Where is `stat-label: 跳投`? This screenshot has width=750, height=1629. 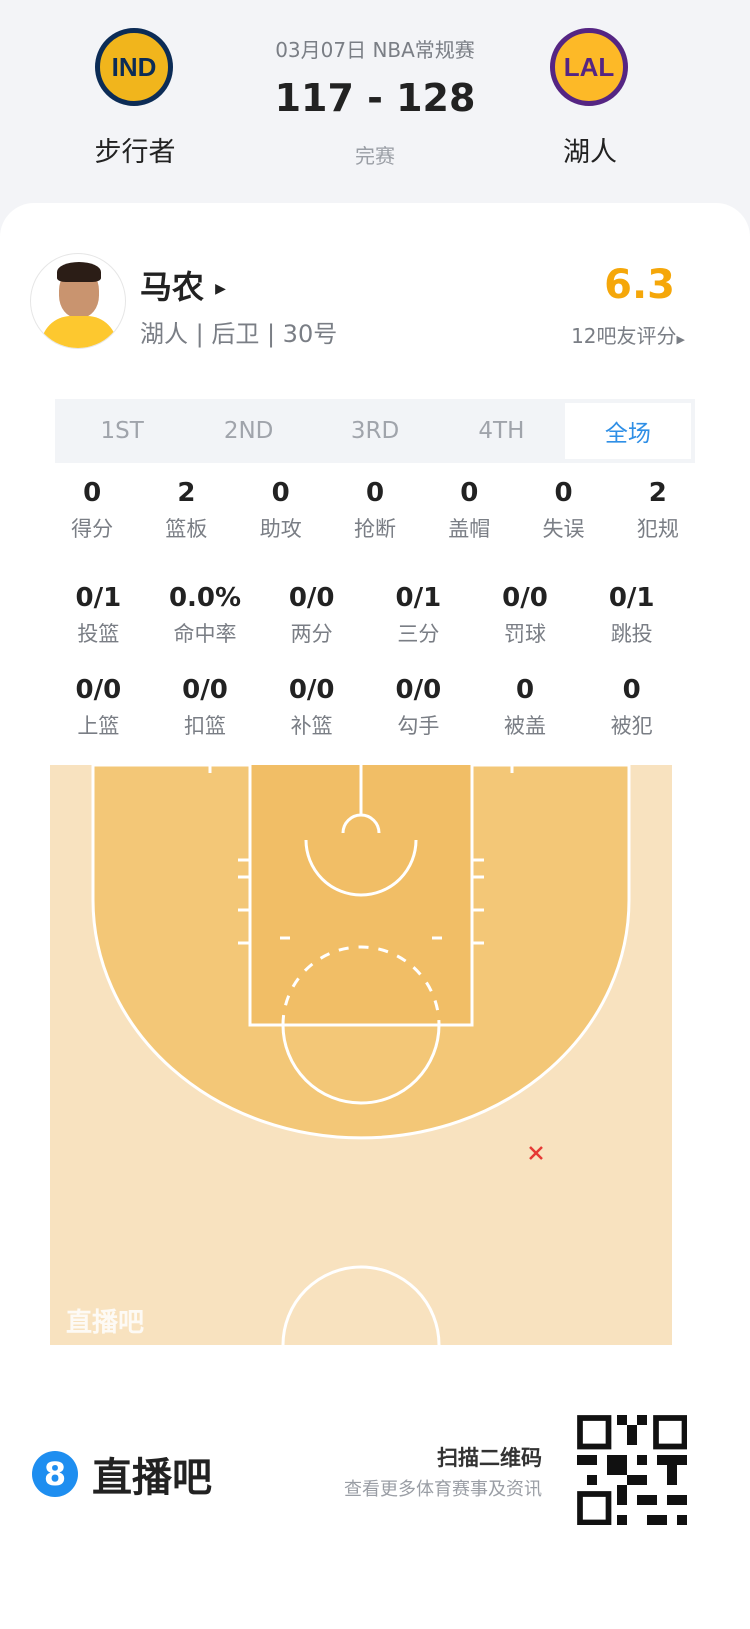 stat-label: 跳投 is located at coordinates (631, 634).